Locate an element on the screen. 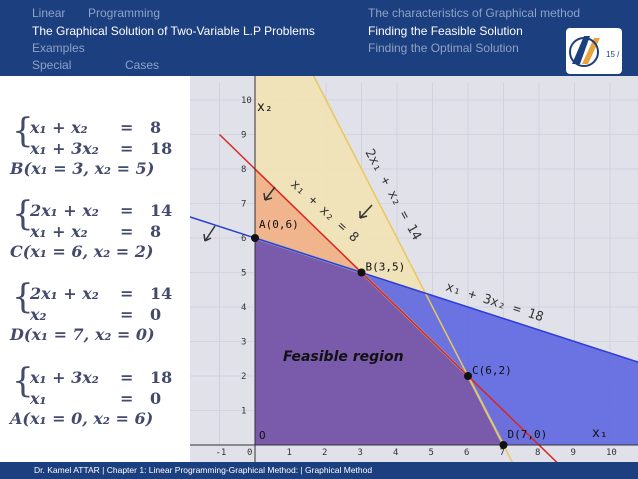  system-4-eq-2-lhs: x₁ is located at coordinates (38, 398).